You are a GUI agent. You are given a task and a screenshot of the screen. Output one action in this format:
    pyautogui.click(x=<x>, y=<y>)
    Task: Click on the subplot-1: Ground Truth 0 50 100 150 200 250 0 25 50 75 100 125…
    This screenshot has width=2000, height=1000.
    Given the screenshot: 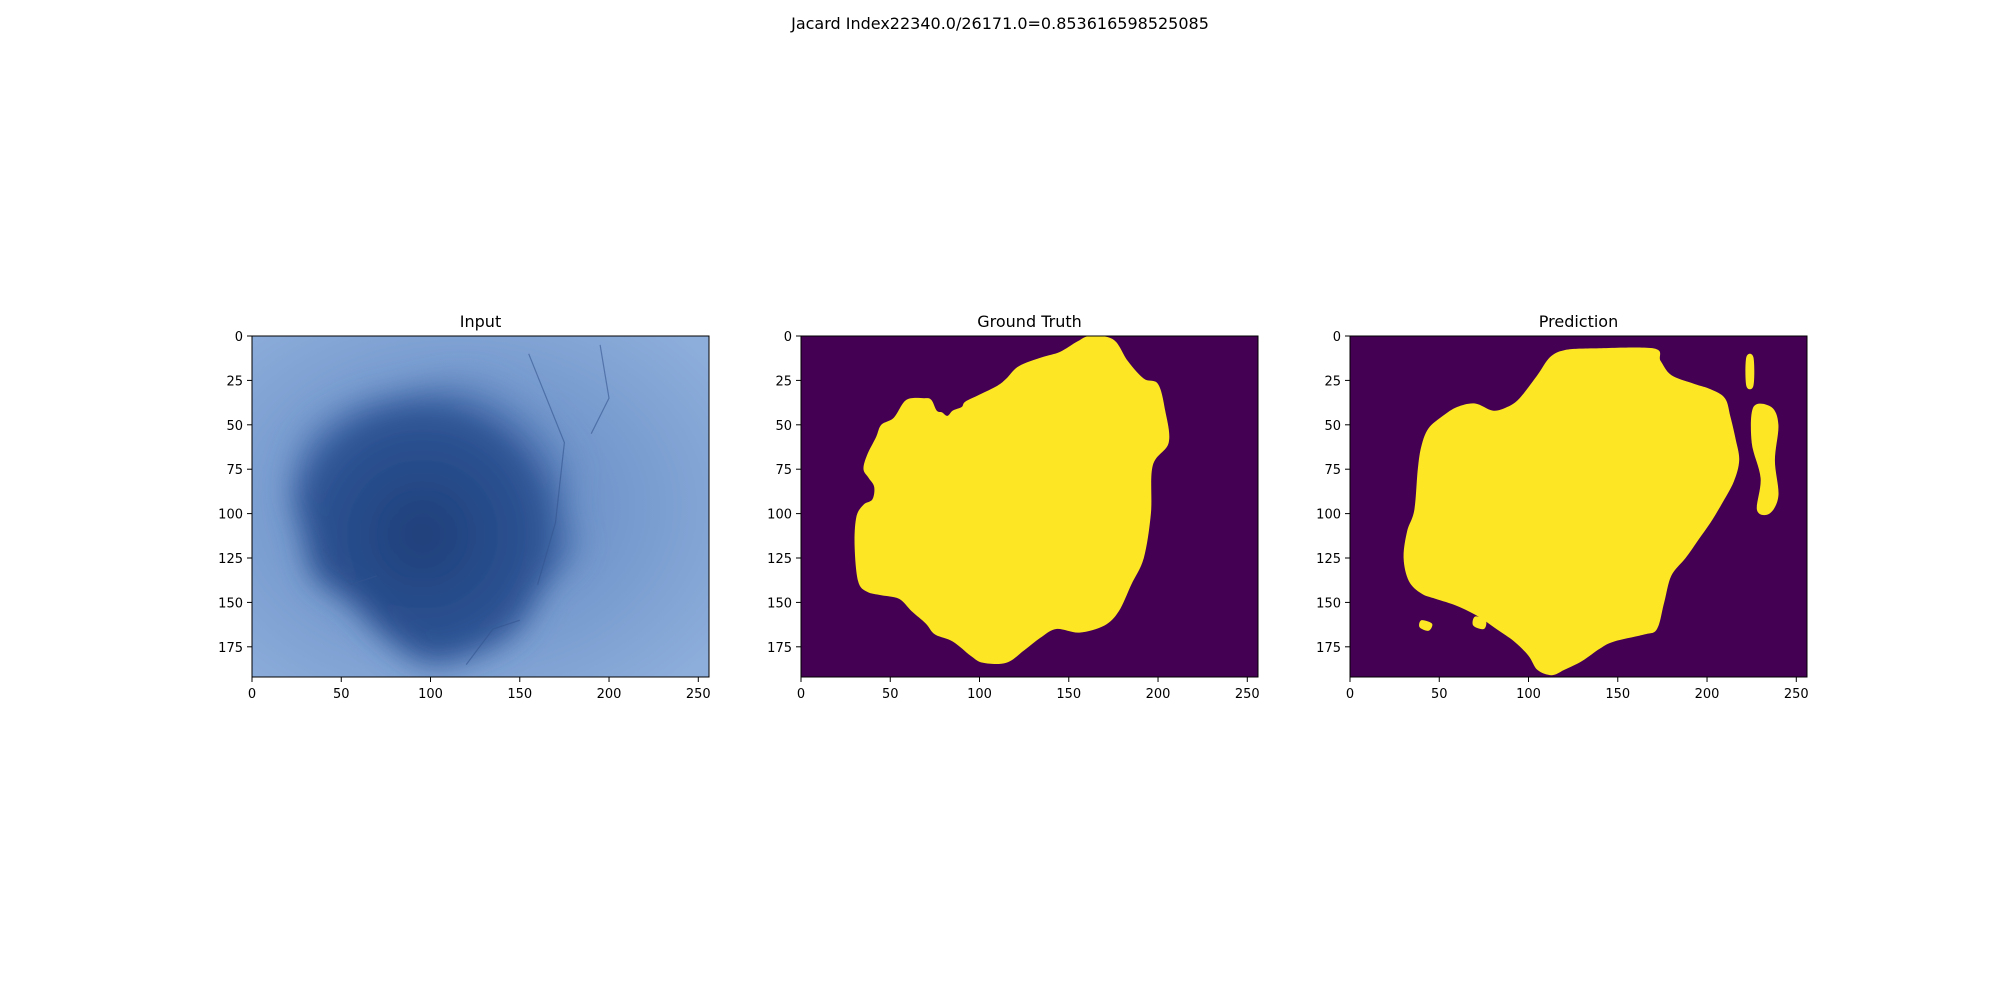 What is the action you would take?
    pyautogui.click(x=1013, y=507)
    